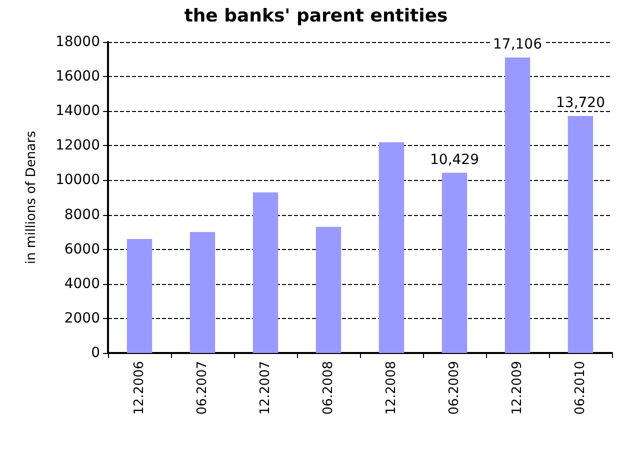  What do you see at coordinates (580, 102) in the screenshot?
I see `data-label: 13,720` at bounding box center [580, 102].